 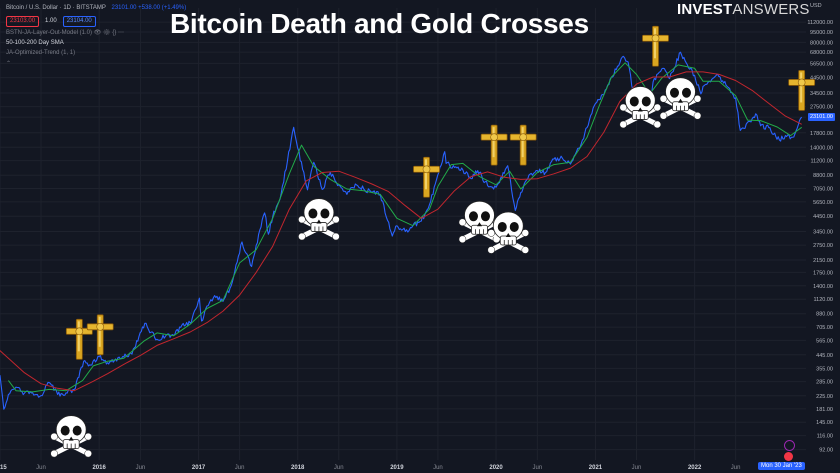 What do you see at coordinates (820, 23) in the screenshot?
I see `y-tick-label: 112000.00` at bounding box center [820, 23].